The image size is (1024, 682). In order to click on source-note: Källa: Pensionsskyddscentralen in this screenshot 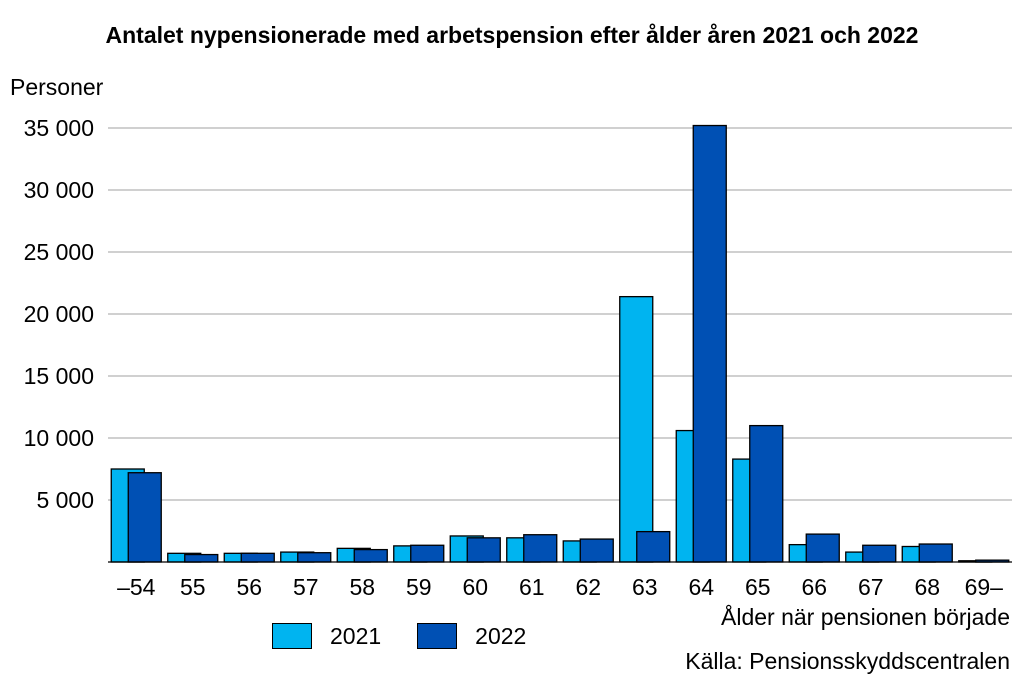, I will do `click(847, 661)`.